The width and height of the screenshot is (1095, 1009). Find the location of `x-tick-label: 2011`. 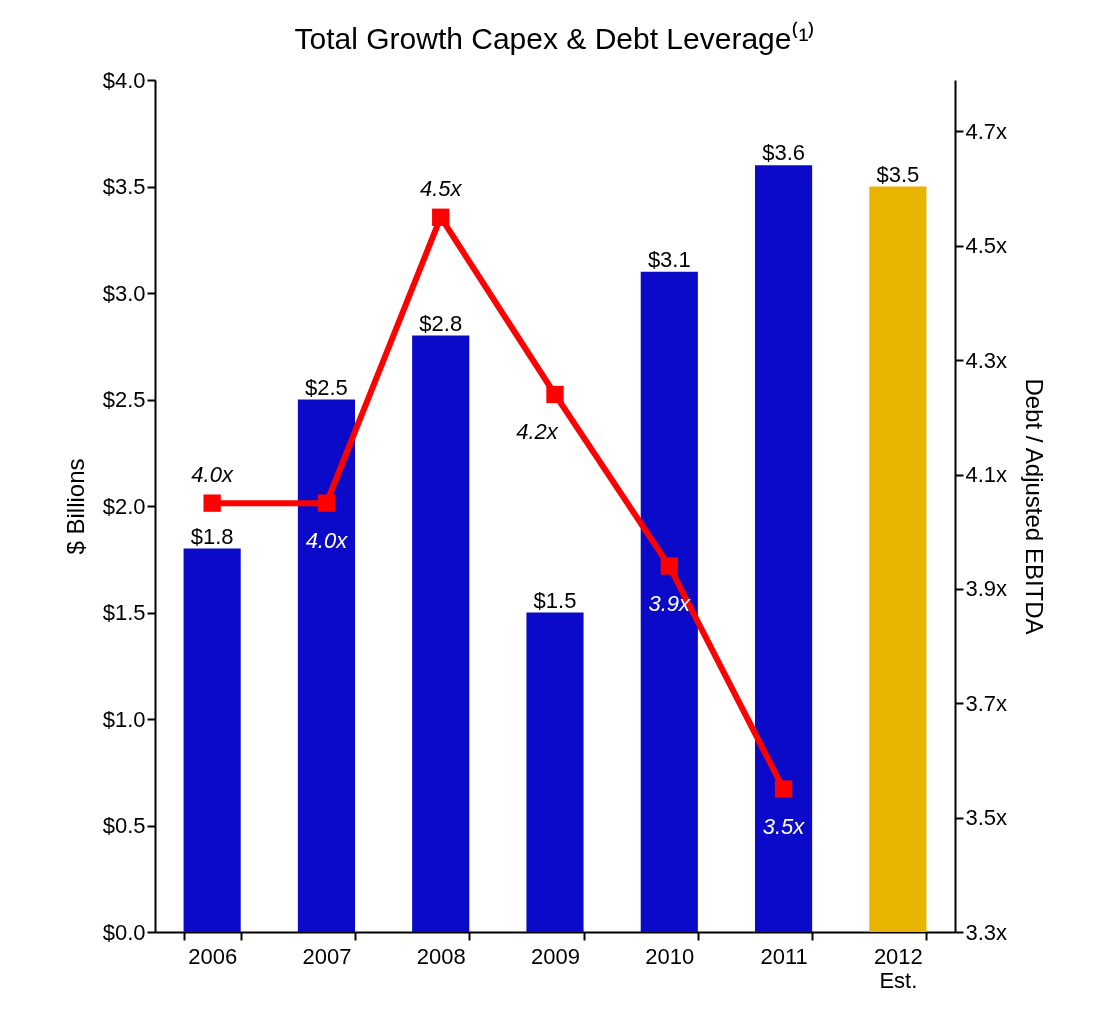

x-tick-label: 2011 is located at coordinates (784, 956).